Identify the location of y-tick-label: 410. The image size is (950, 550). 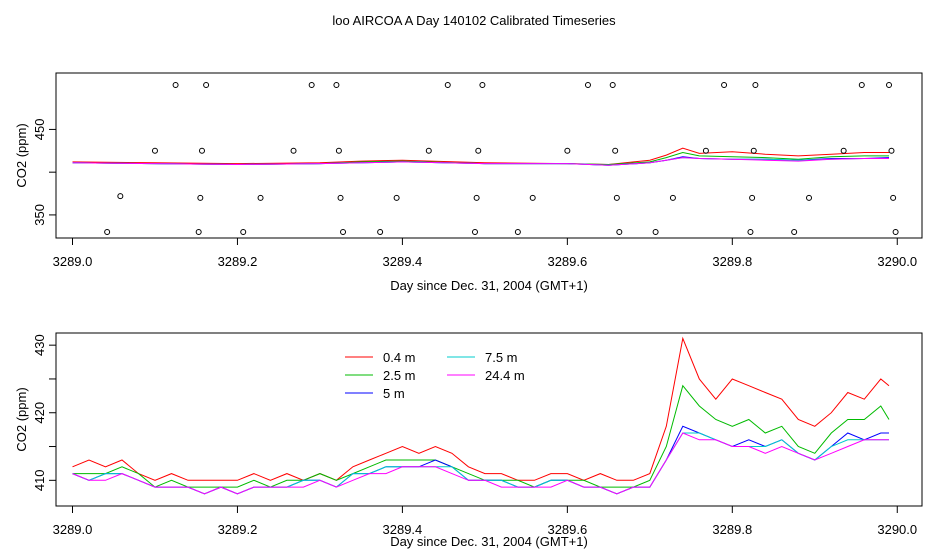
(39, 480).